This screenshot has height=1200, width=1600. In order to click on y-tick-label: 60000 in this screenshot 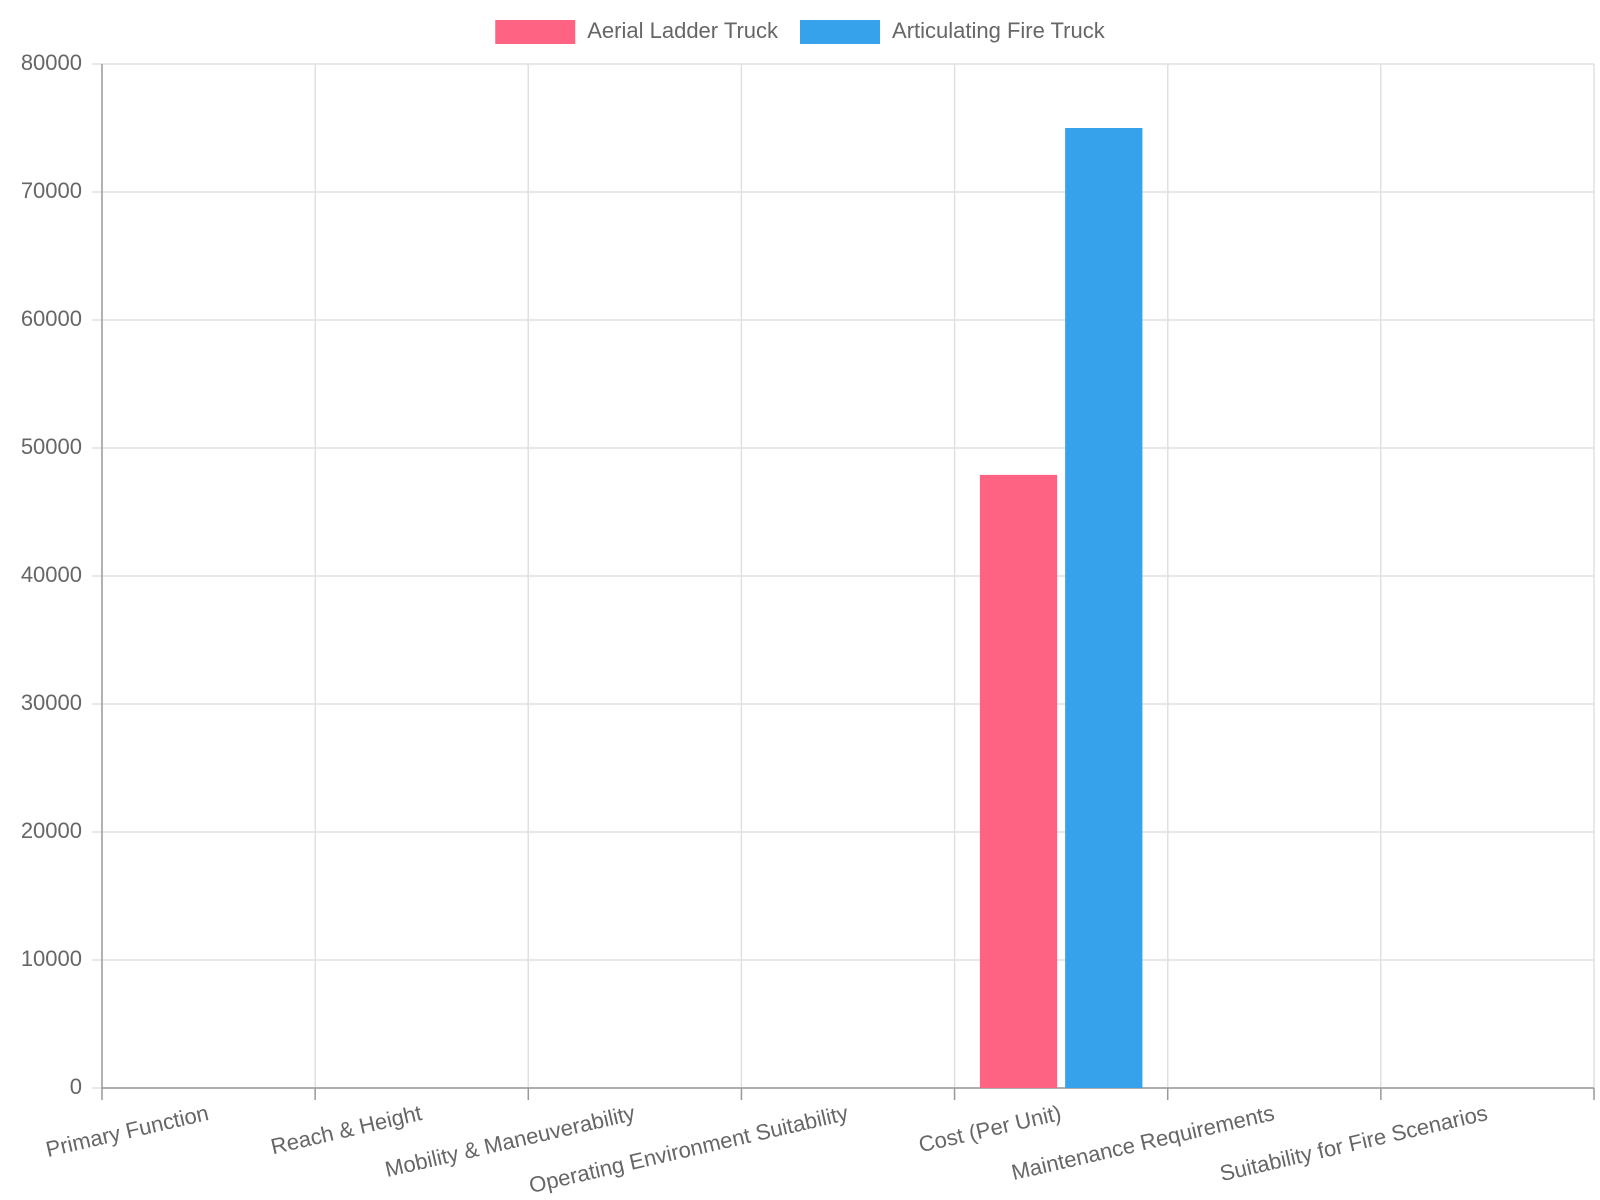, I will do `click(51, 318)`.